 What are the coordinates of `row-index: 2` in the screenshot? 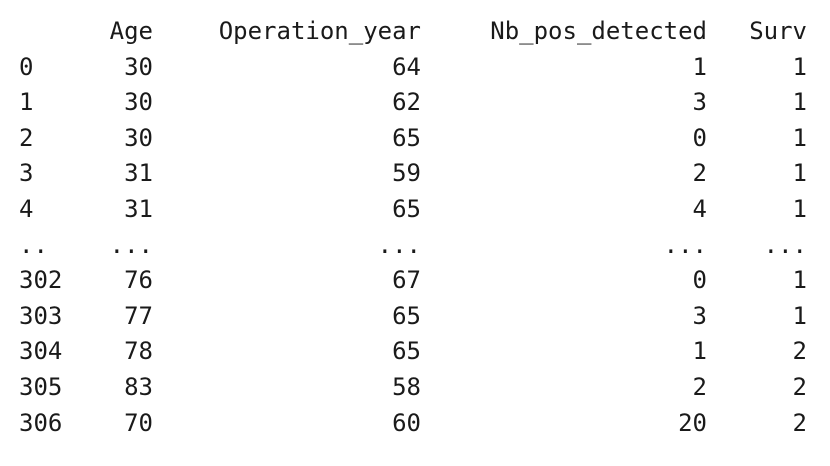 It's located at (26, 137).